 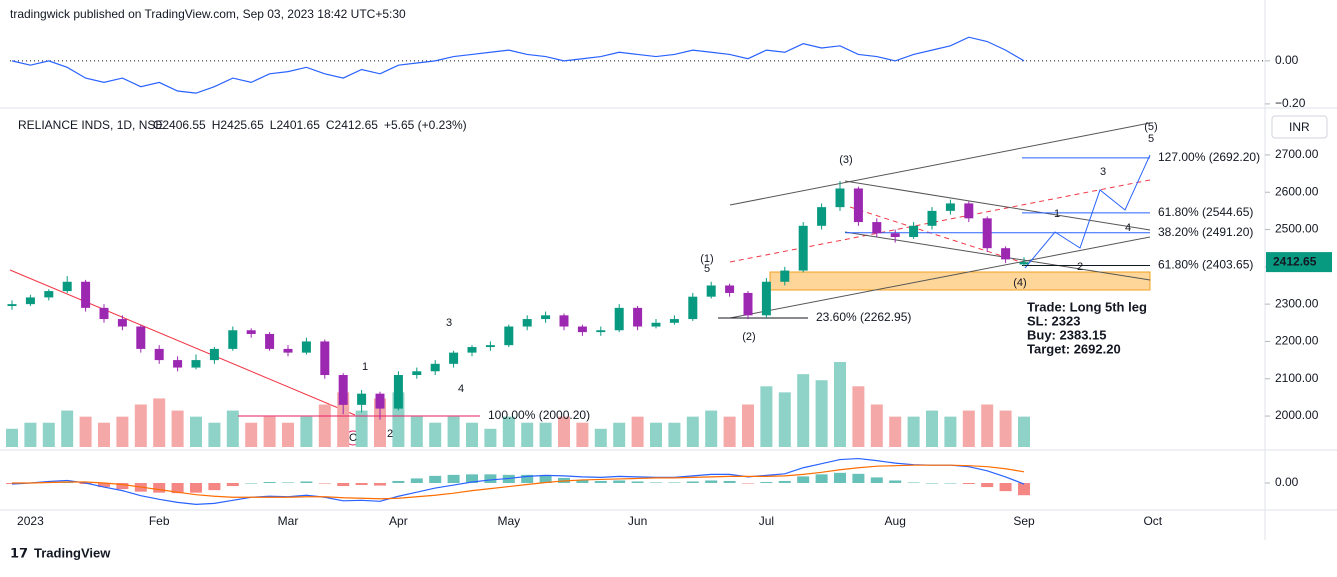 I want to click on wave-label: (5), so click(x=1150, y=127).